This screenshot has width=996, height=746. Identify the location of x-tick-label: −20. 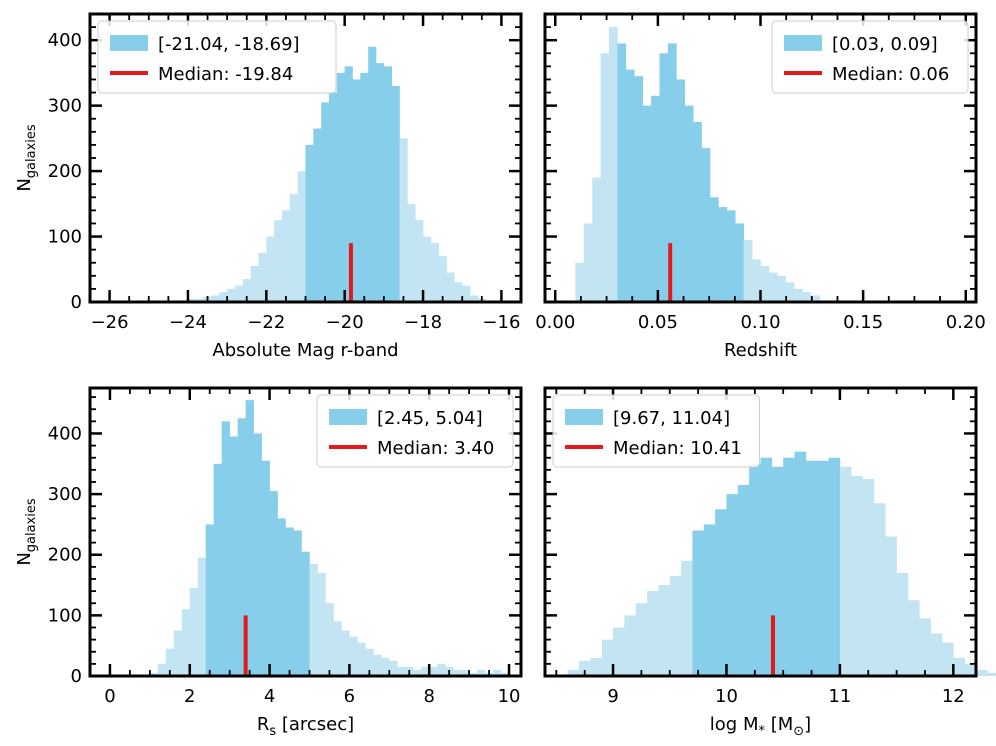
(345, 322).